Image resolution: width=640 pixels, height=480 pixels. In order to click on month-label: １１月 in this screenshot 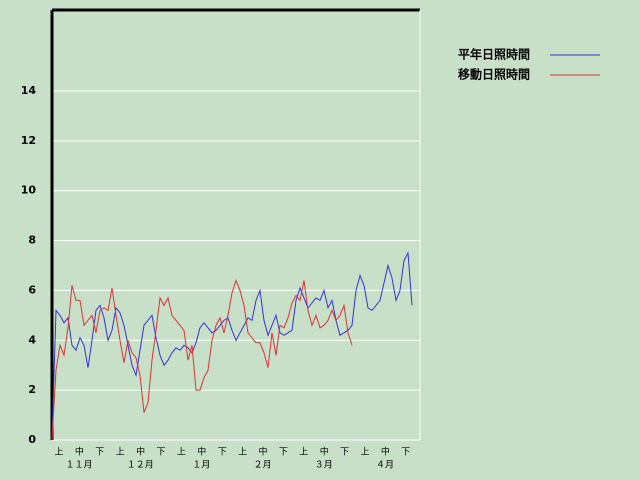, I will do `click(78, 465)`.